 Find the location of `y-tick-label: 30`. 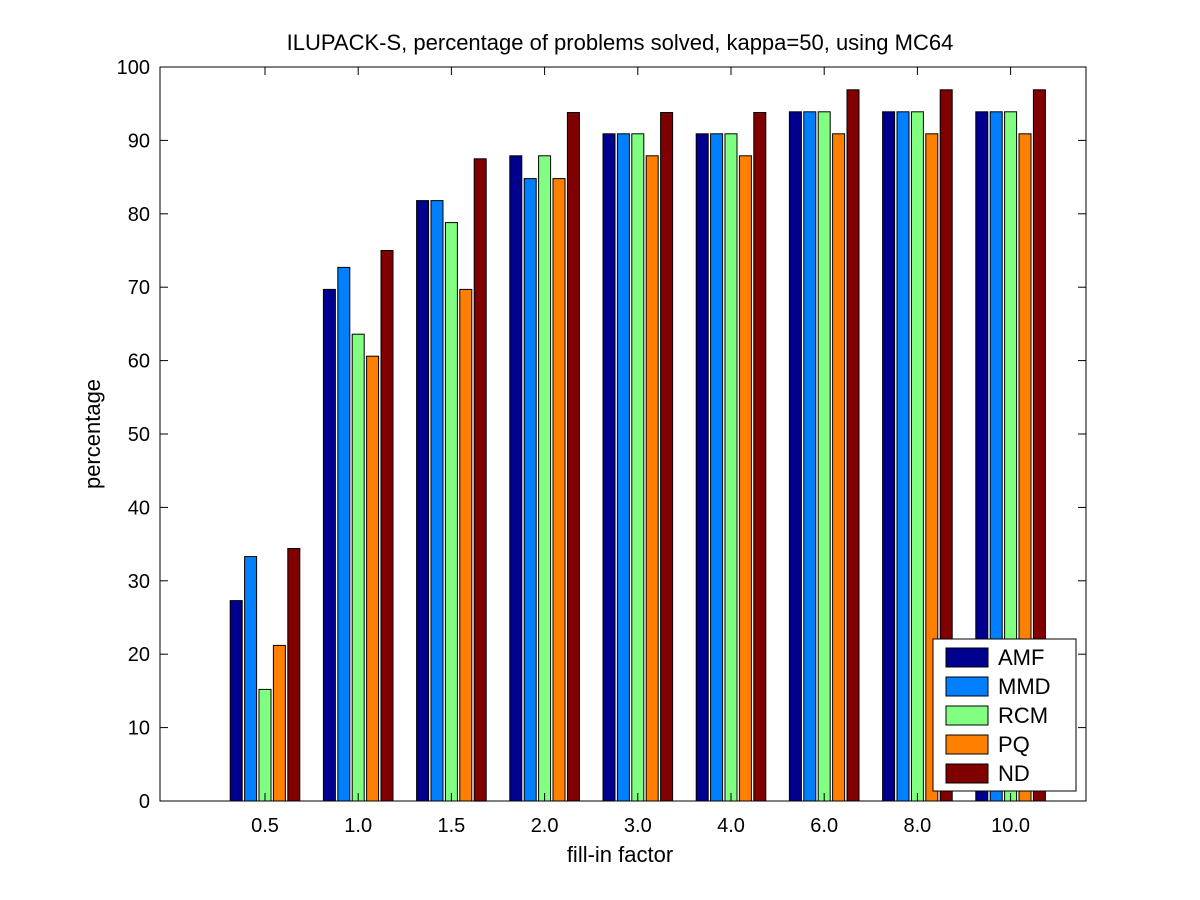

y-tick-label: 30 is located at coordinates (139, 582).